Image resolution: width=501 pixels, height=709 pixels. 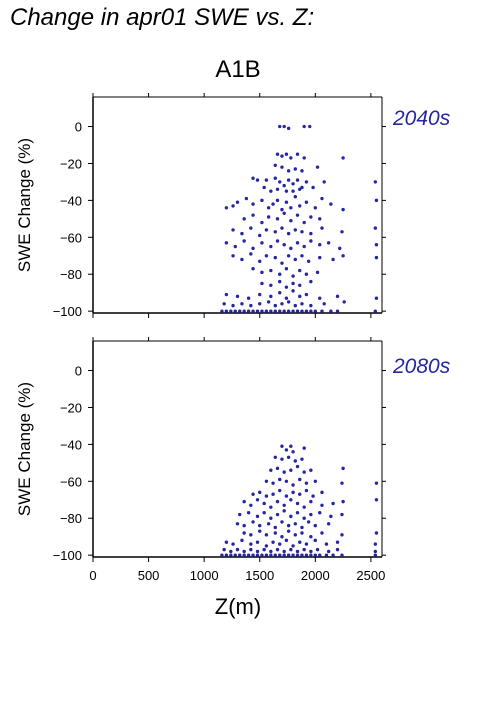 What do you see at coordinates (71, 200) in the screenshot?
I see `y-tick-label-top: −40` at bounding box center [71, 200].